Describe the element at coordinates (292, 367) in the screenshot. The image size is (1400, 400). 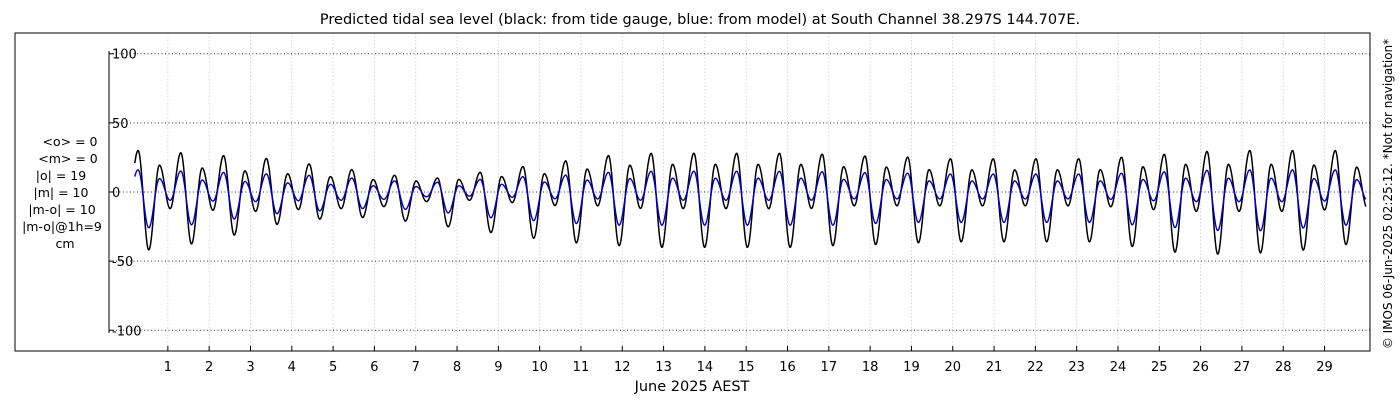
I see `x-tick-label: 4` at that location.